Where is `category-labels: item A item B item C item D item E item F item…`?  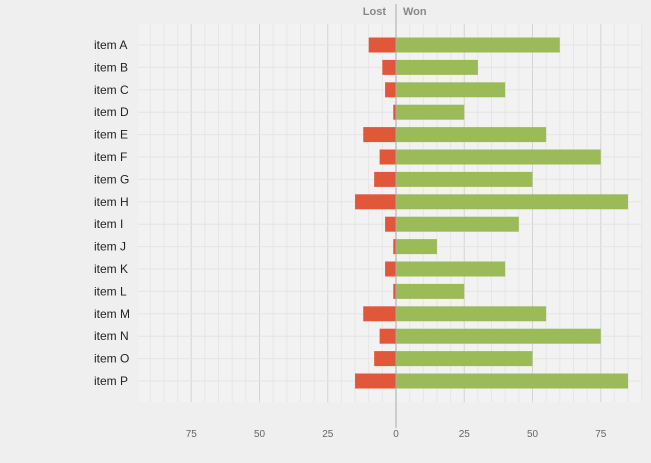
category-labels: item A item B item C item D item E item F item… is located at coordinates (112, 213).